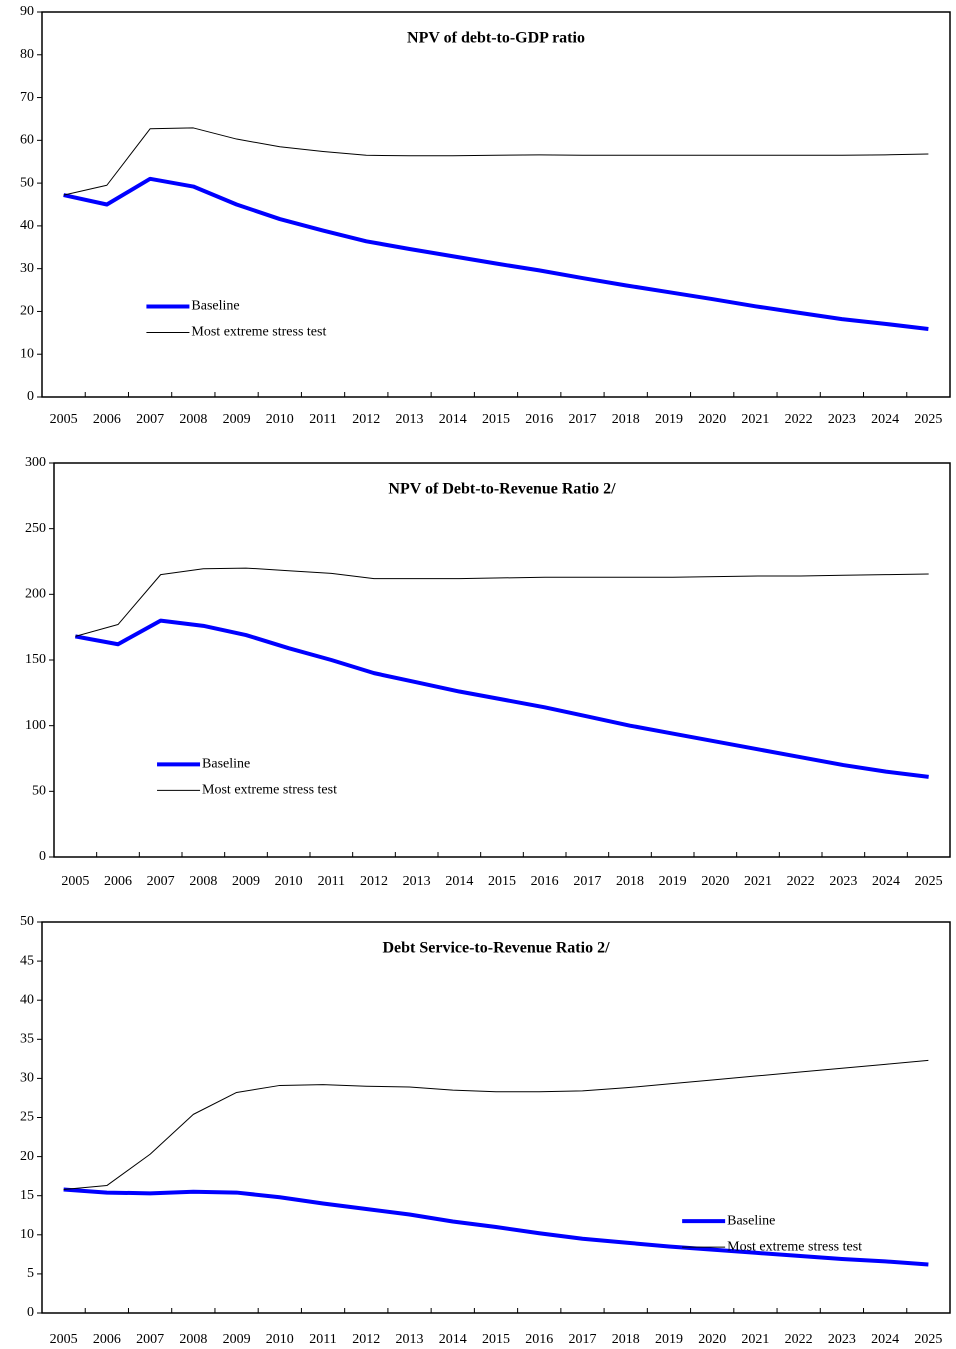 Image resolution: width=956 pixels, height=1349 pixels. I want to click on chart-title: NPV of debt-to-GDP ratio, so click(496, 38).